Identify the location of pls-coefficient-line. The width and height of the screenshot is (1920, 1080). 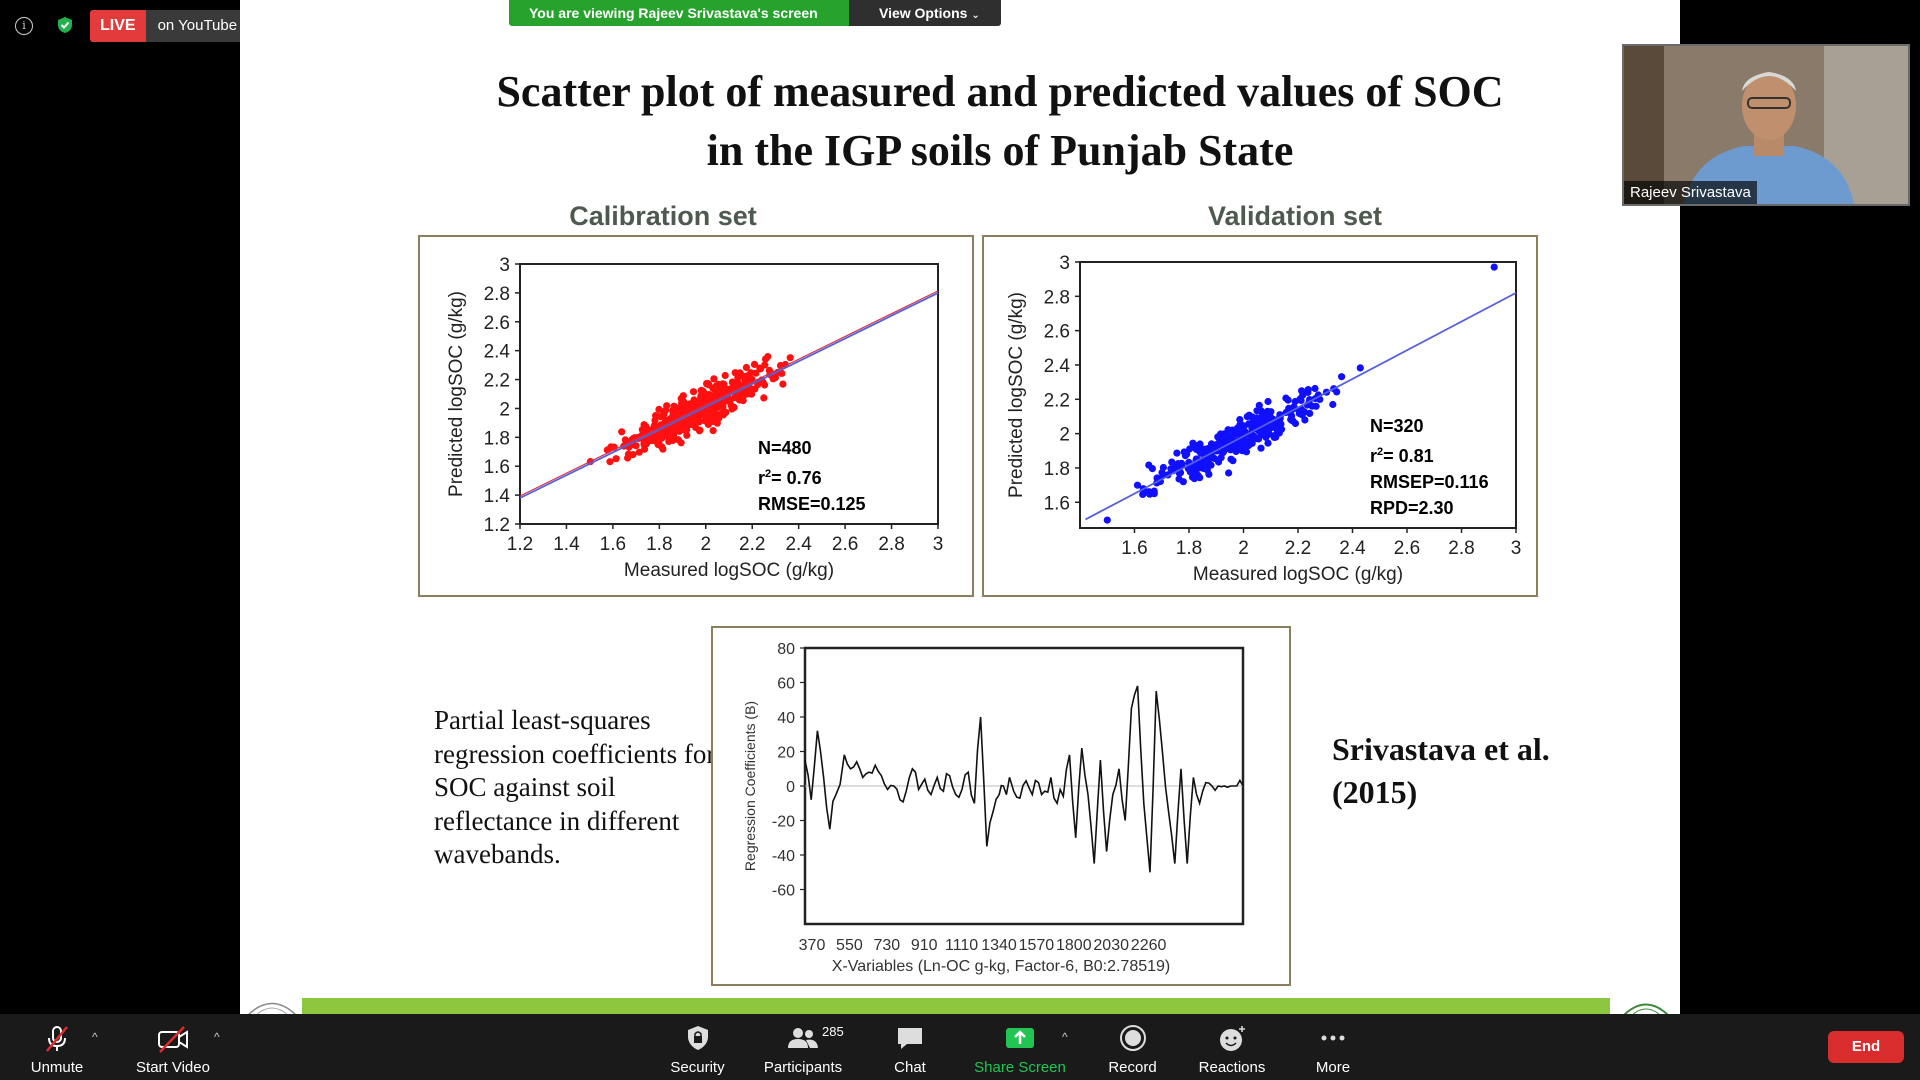
(1024, 779).